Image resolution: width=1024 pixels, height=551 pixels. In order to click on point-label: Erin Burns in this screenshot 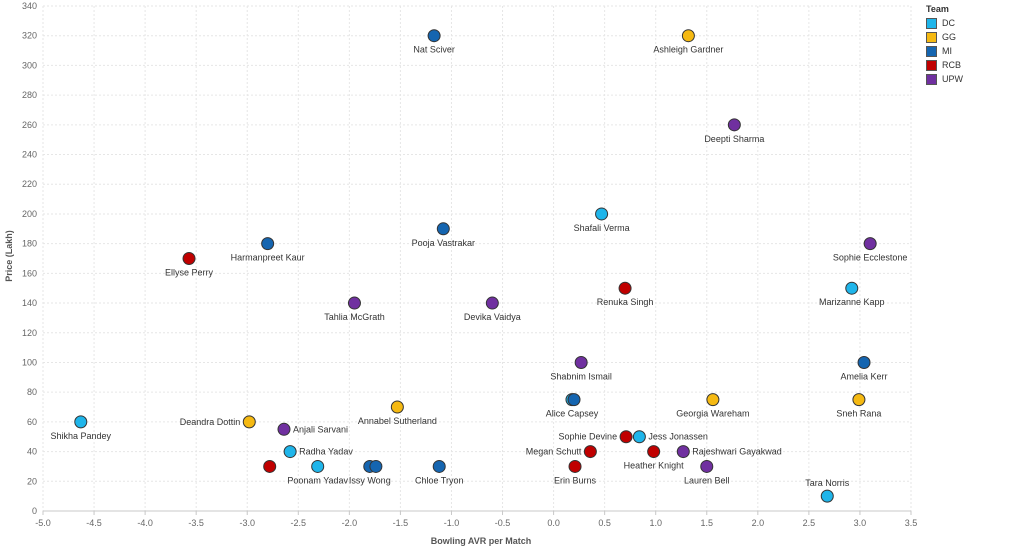, I will do `click(575, 480)`.